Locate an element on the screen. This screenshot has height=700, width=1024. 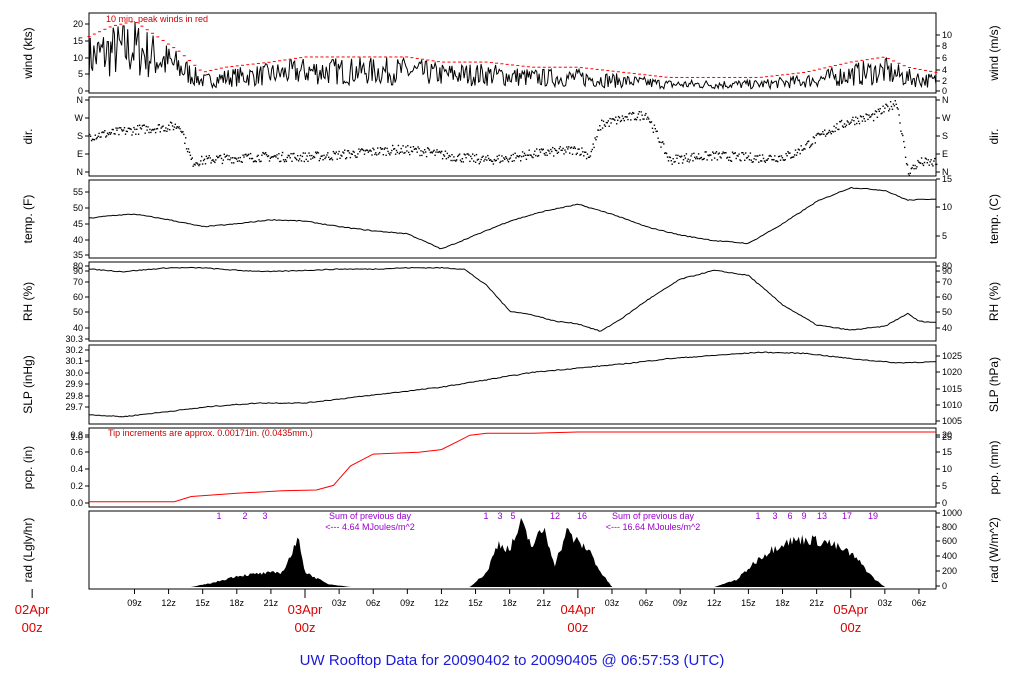
right-tick-label: 40 is located at coordinates (947, 328).